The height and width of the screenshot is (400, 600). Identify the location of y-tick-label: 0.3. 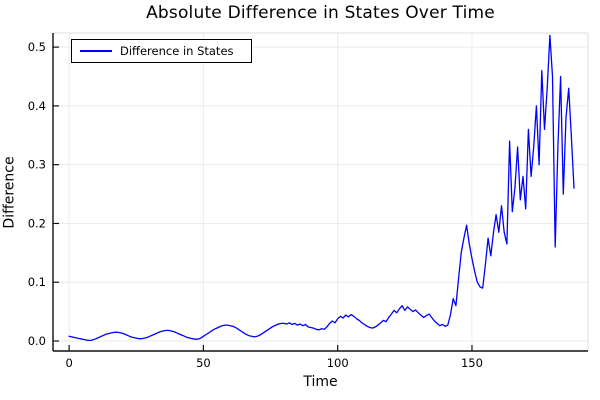
(37, 165).